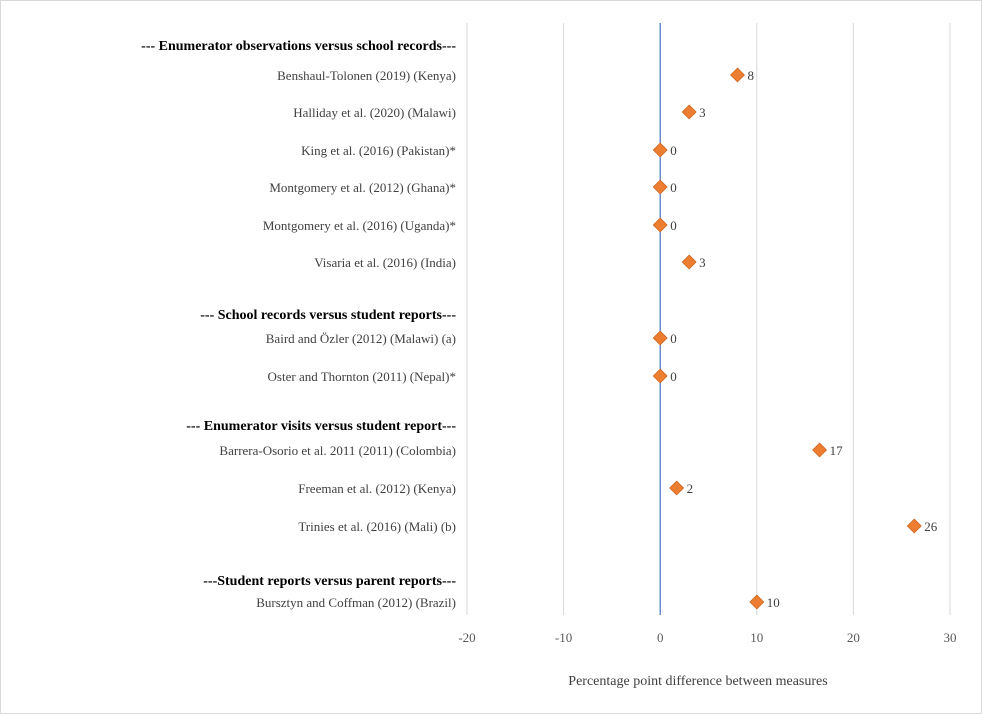 This screenshot has width=982, height=715. What do you see at coordinates (385, 262) in the screenshot?
I see `study-label: Visaria et al. (2016) (India)` at bounding box center [385, 262].